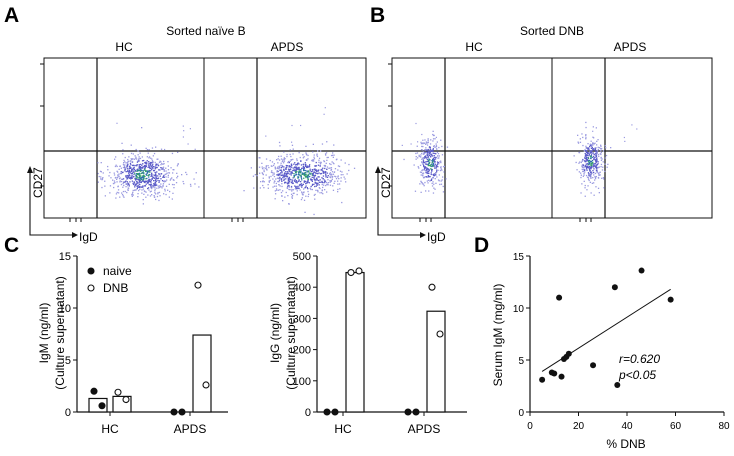 This screenshot has width=734, height=456. I want to click on igg-chart-ytick-label: 200, so click(302, 351).